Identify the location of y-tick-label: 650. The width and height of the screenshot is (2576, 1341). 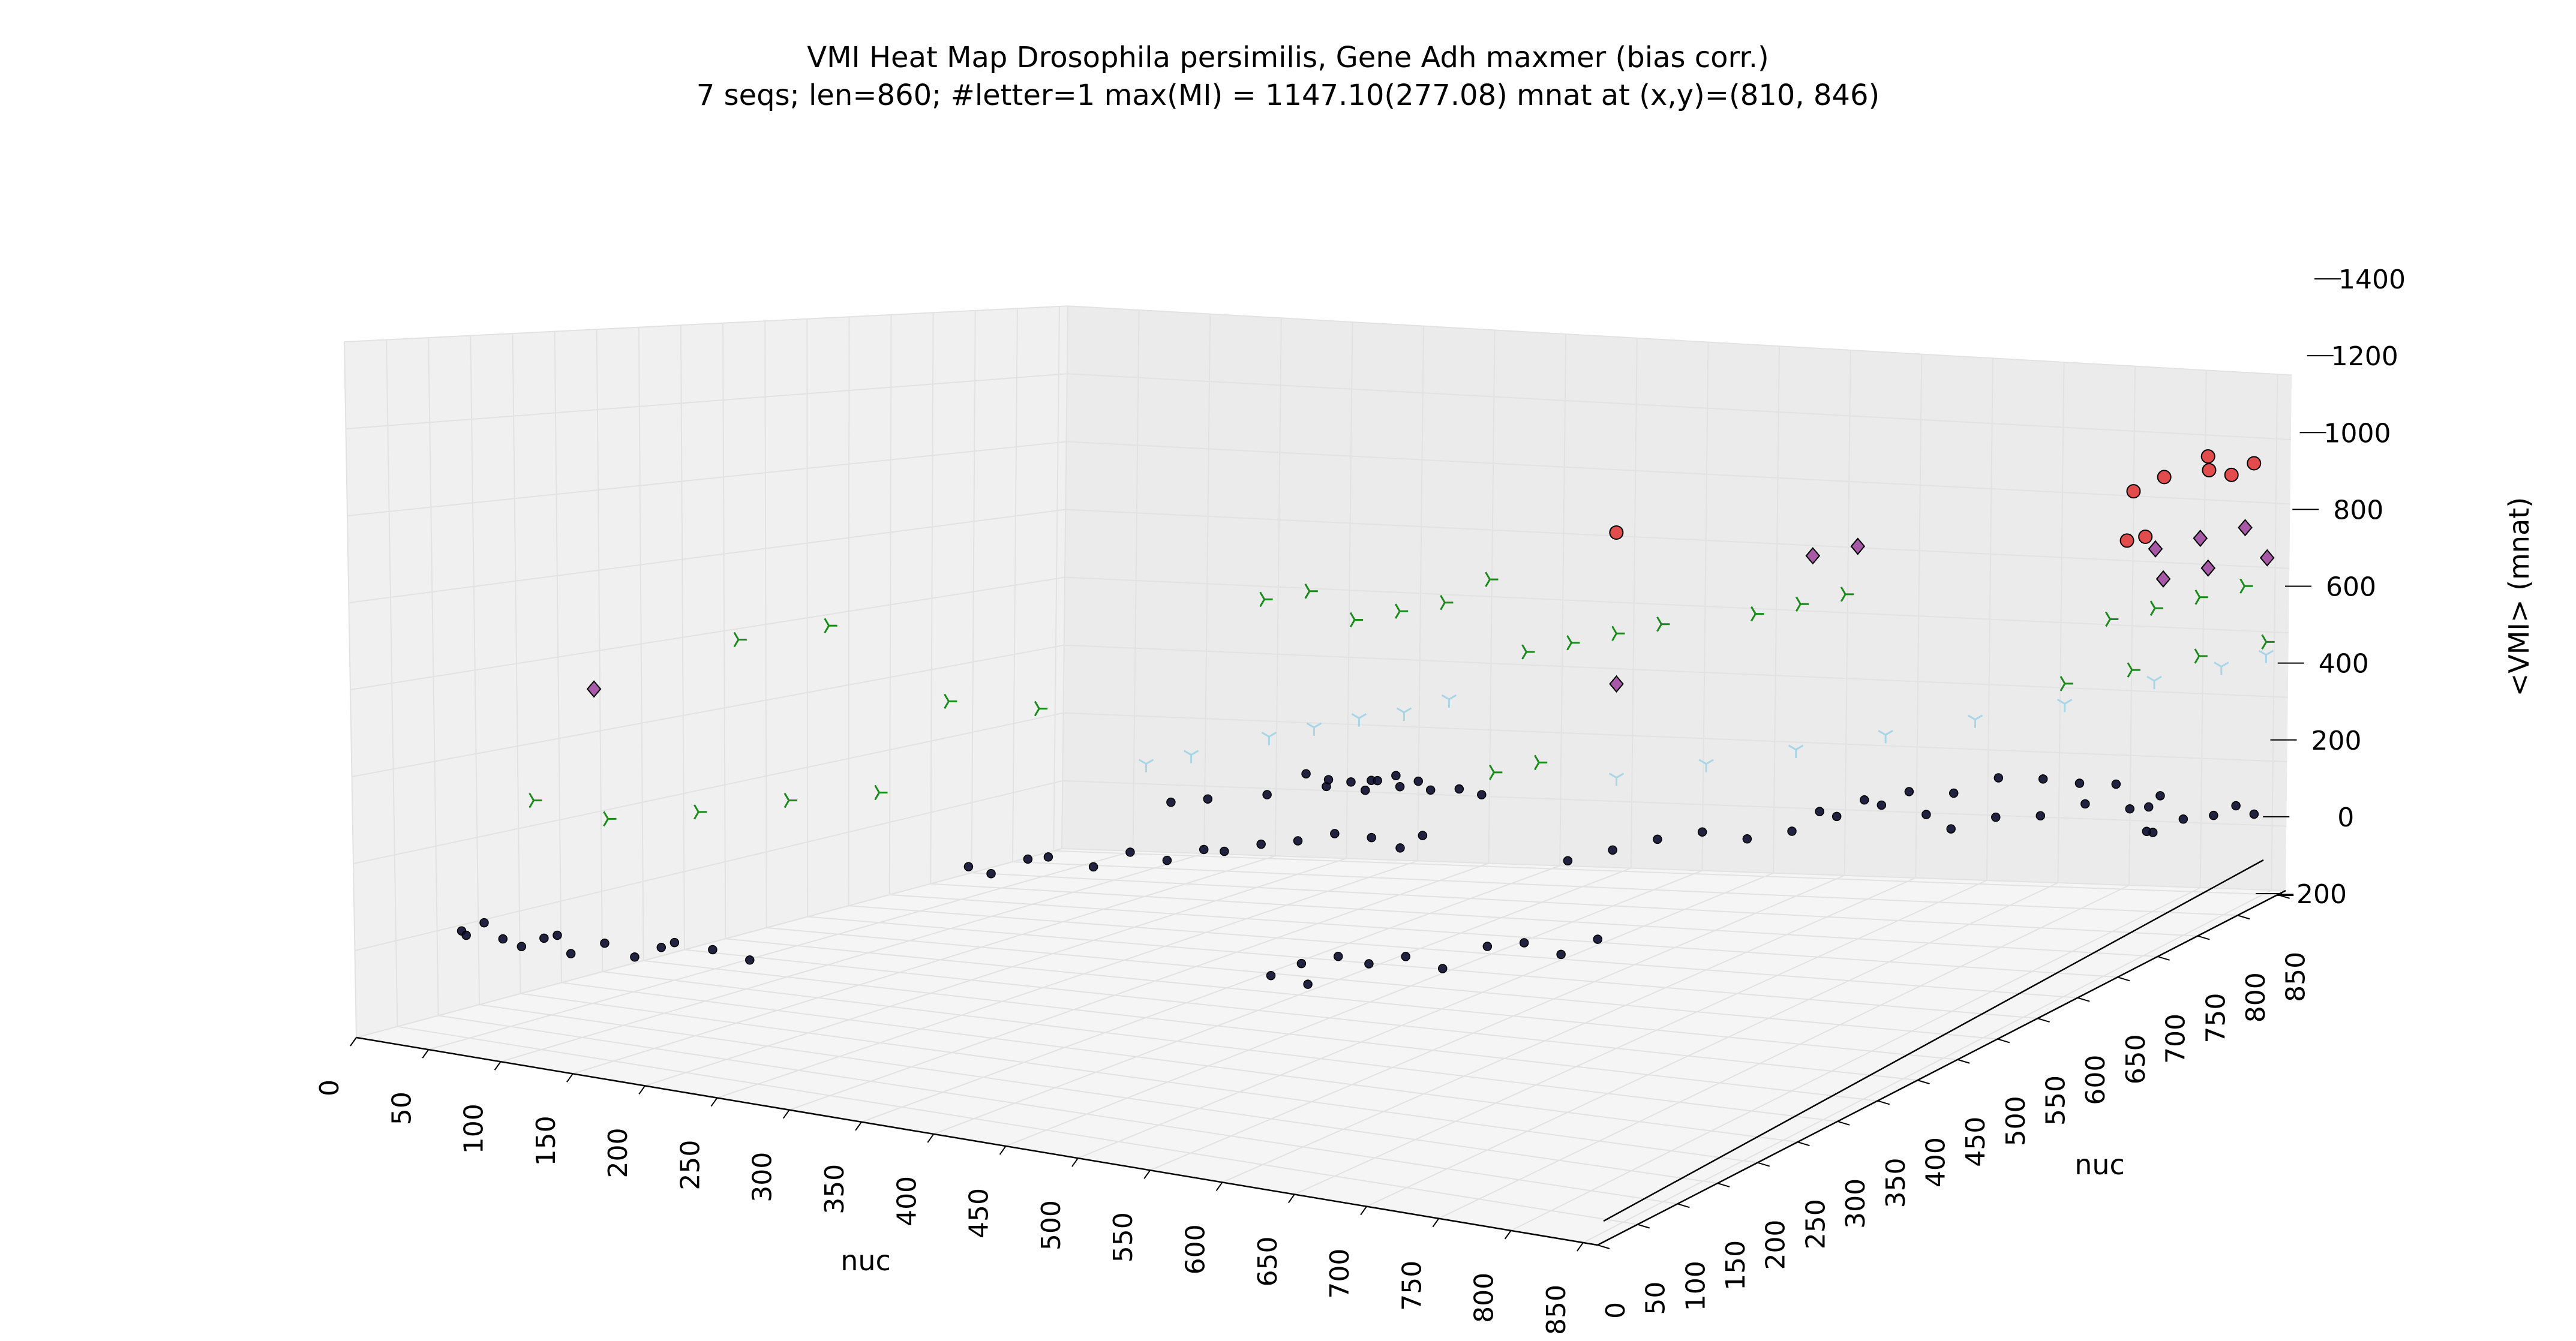
(2136, 1059).